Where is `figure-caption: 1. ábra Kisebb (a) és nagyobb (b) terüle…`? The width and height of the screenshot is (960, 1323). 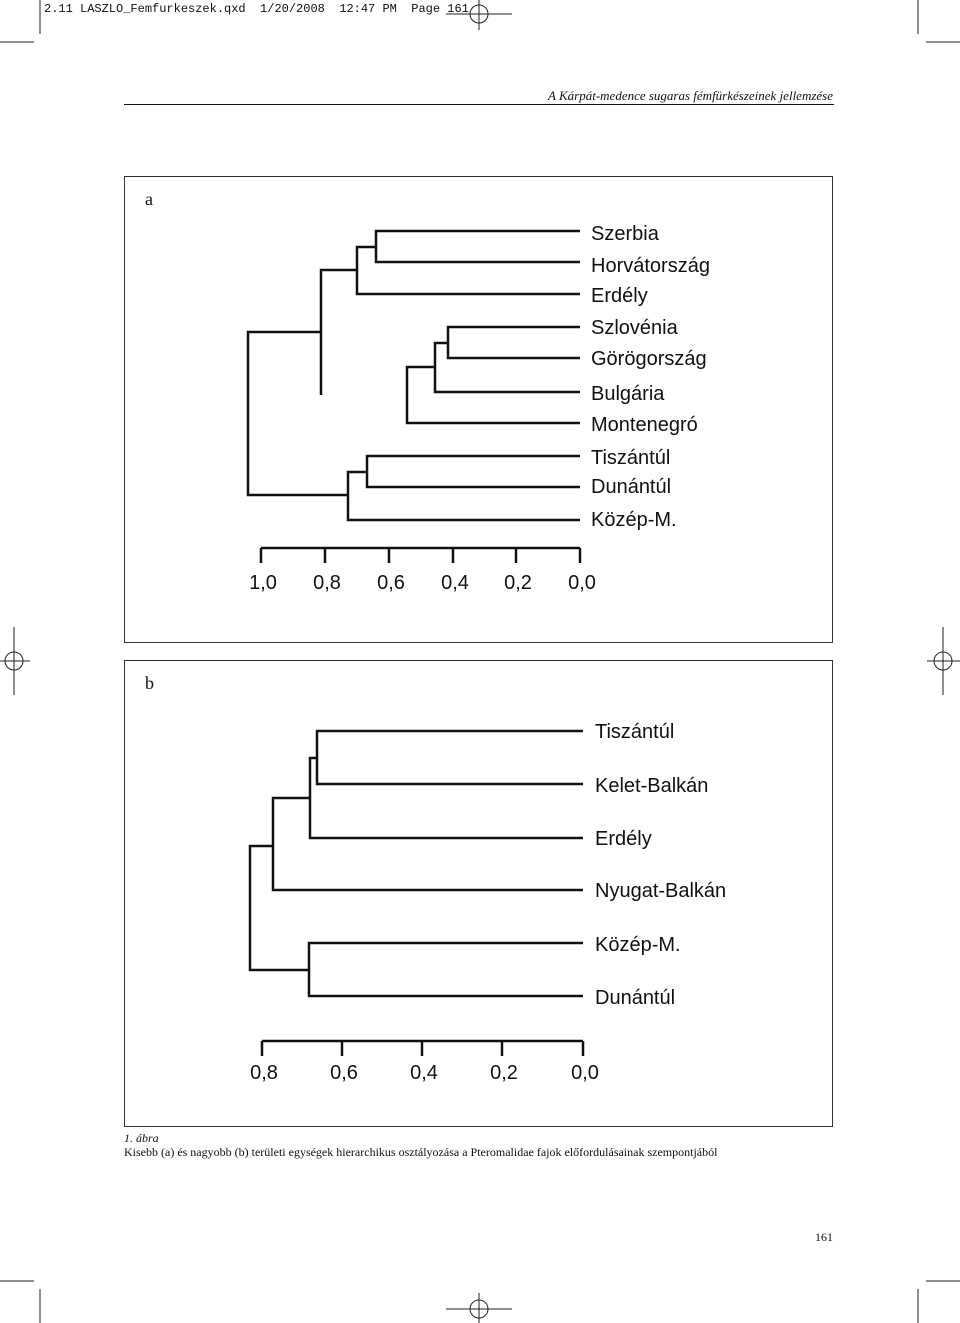 figure-caption: 1. ábra Kisebb (a) és nagyobb (b) terüle… is located at coordinates (494, 1145).